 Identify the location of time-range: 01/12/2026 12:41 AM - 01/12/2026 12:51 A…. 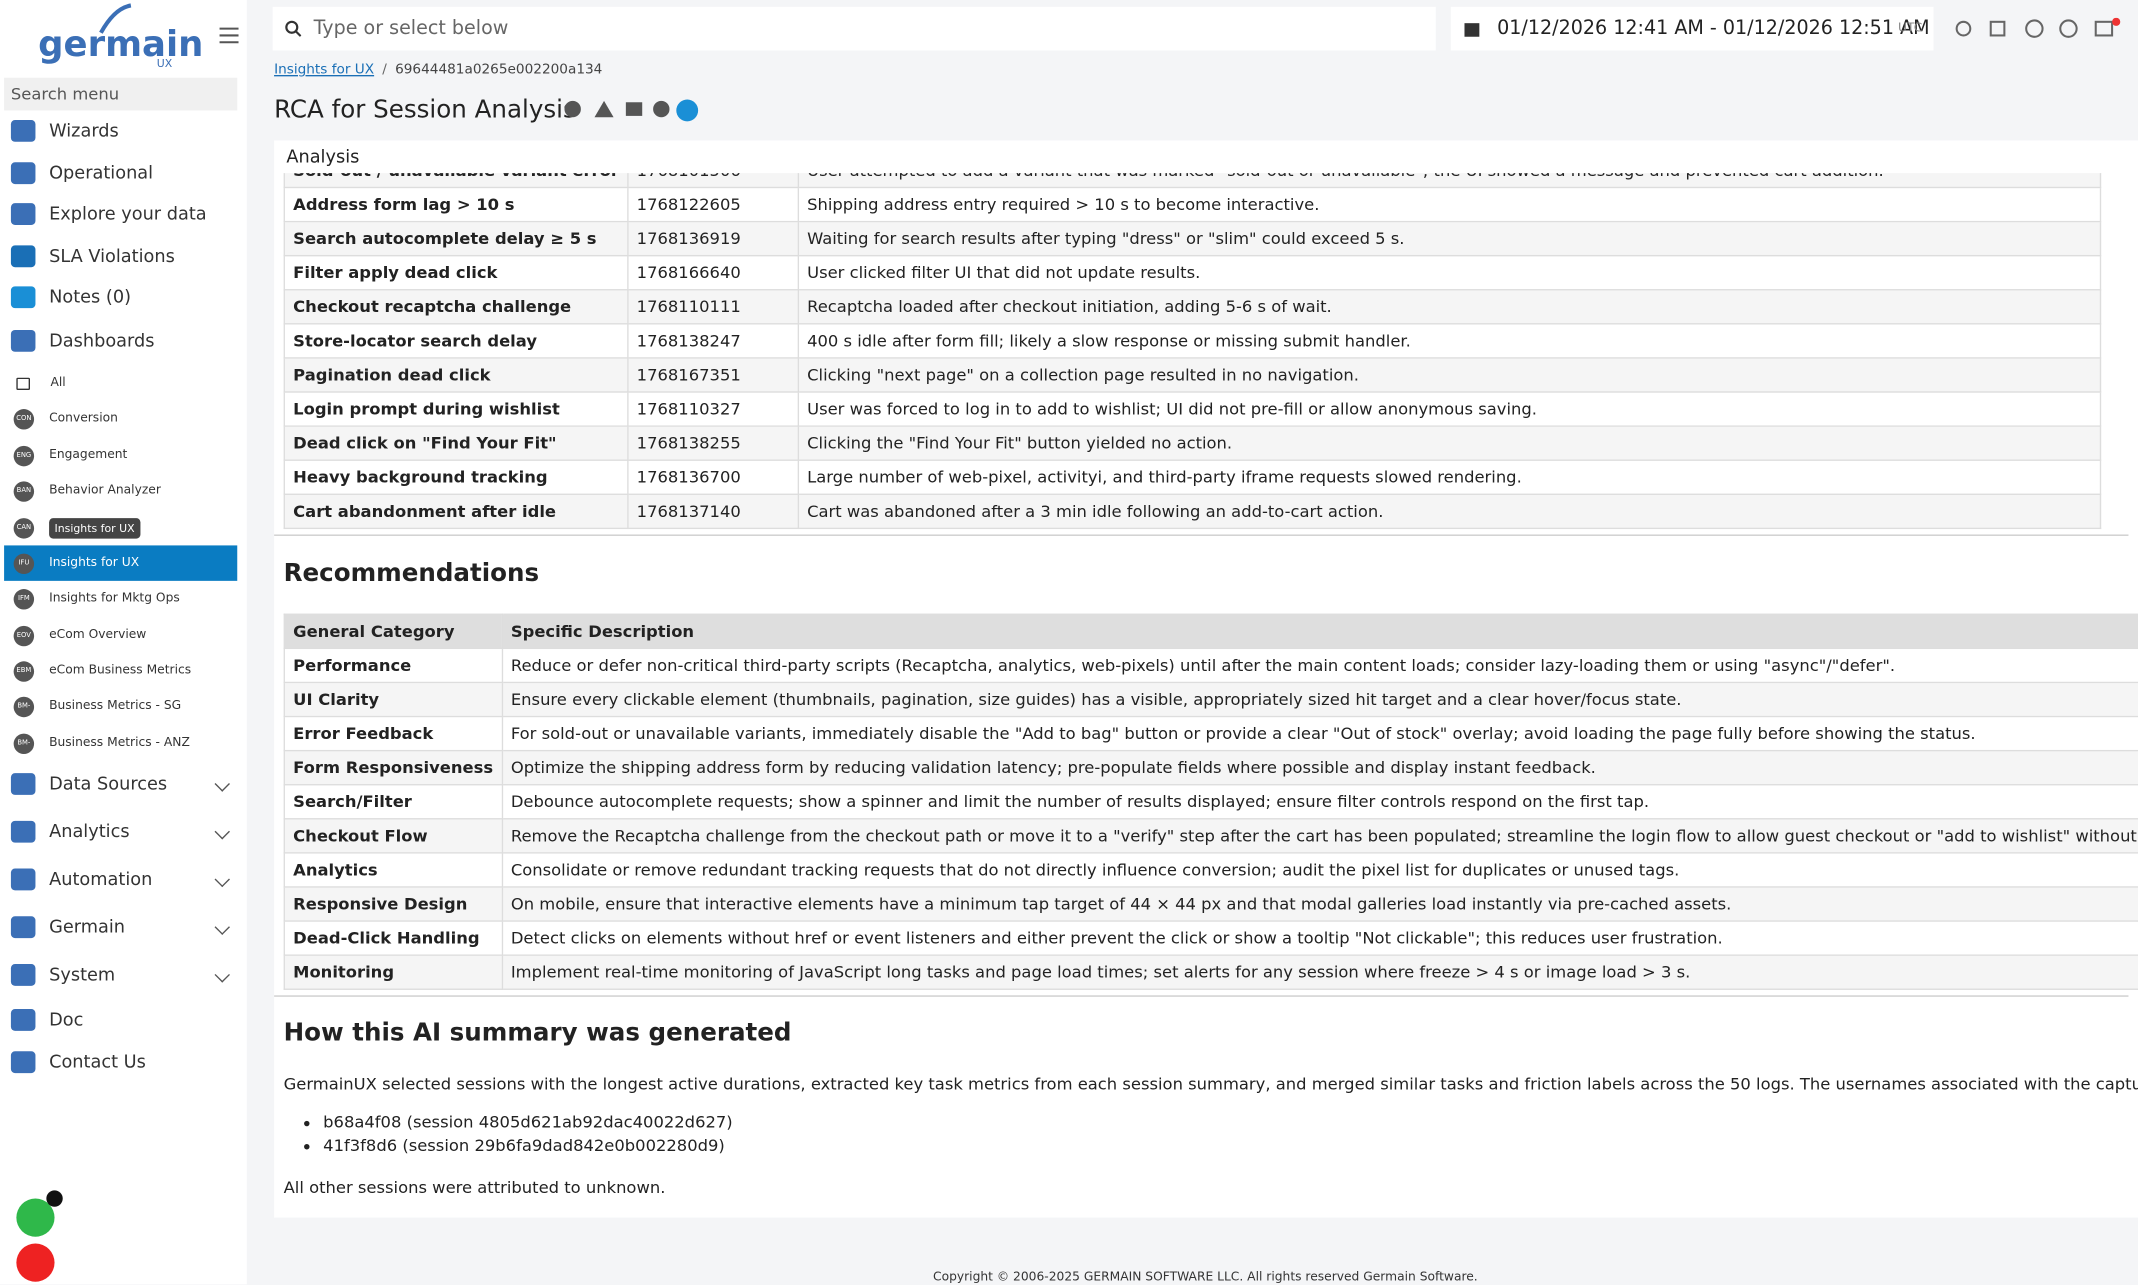
(1713, 28).